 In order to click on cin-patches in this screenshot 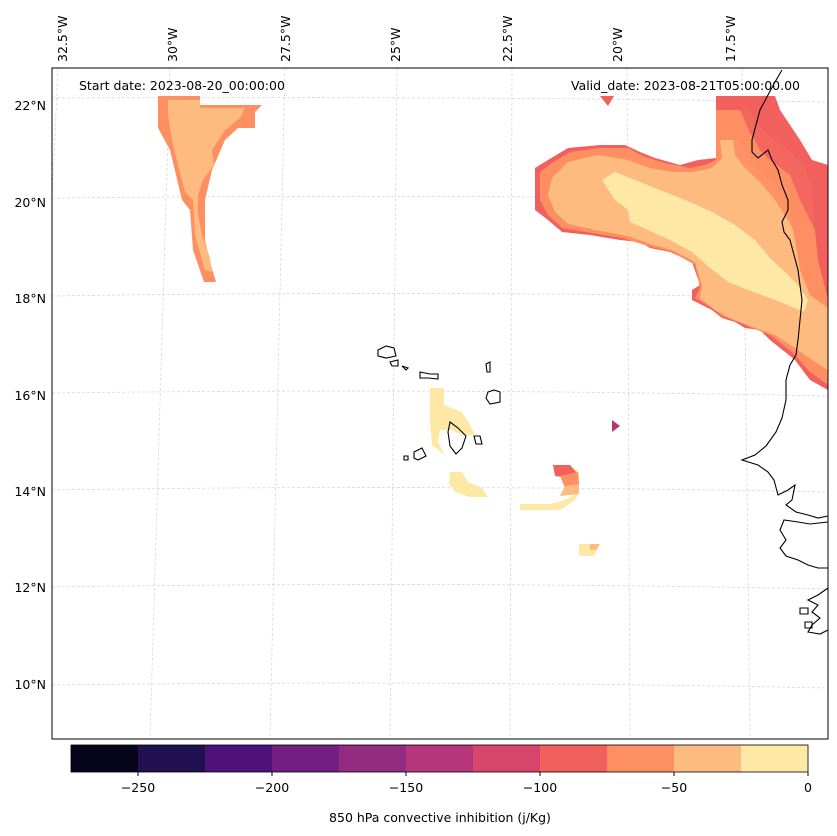, I will do `click(525, 326)`.